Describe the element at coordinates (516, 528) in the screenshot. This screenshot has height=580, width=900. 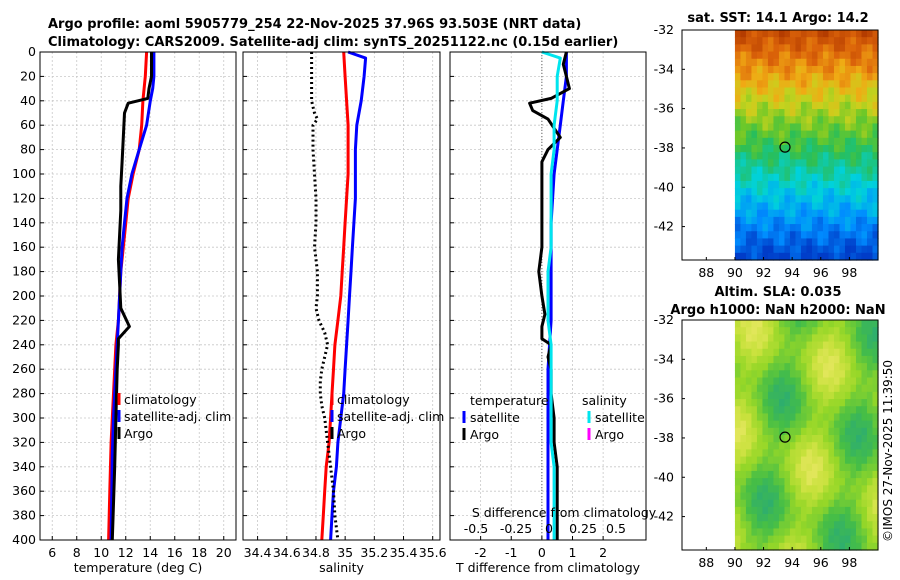
I see `s-diff-tick-label: -0.25` at that location.